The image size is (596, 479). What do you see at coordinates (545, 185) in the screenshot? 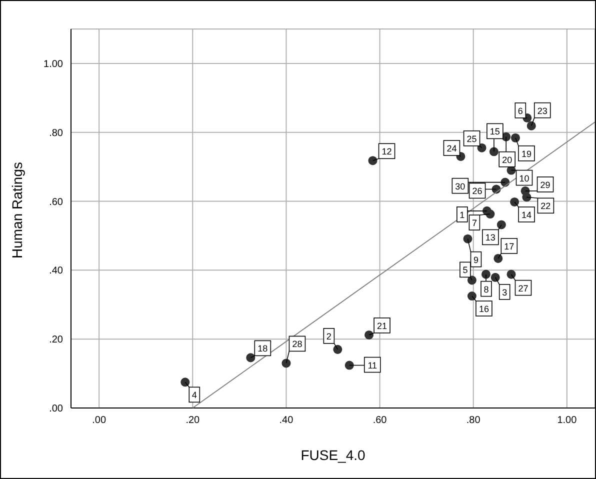
I see `annotation: 29` at bounding box center [545, 185].